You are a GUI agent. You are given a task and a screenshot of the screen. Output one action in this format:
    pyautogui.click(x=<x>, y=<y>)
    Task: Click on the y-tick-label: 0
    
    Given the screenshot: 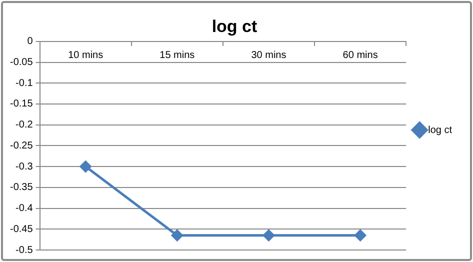 What is the action you would take?
    pyautogui.click(x=30, y=42)
    